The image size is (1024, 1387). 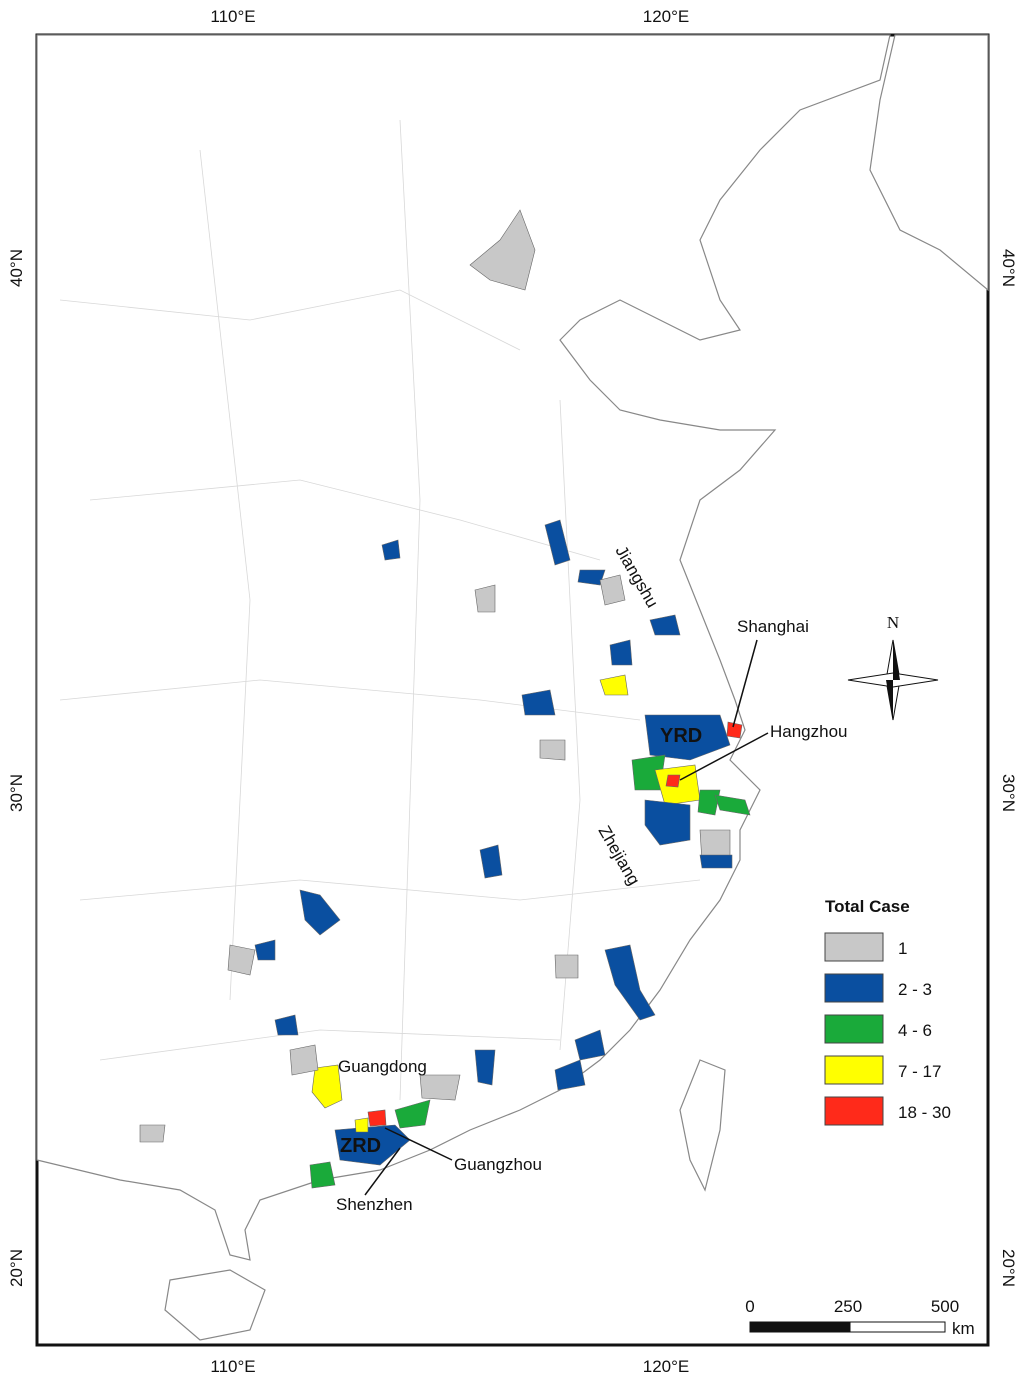 I want to click on scale-label: 0, so click(x=749, y=1306).